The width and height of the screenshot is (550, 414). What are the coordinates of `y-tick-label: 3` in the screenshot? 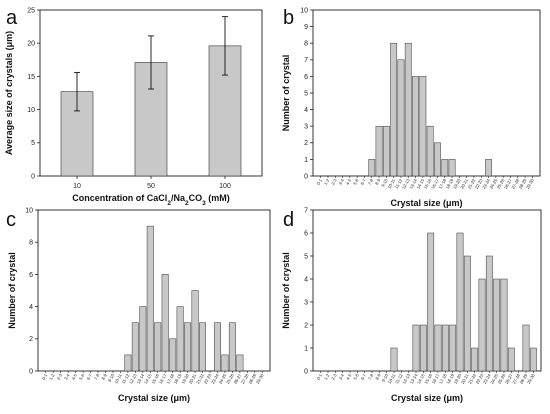 It's located at (306, 302).